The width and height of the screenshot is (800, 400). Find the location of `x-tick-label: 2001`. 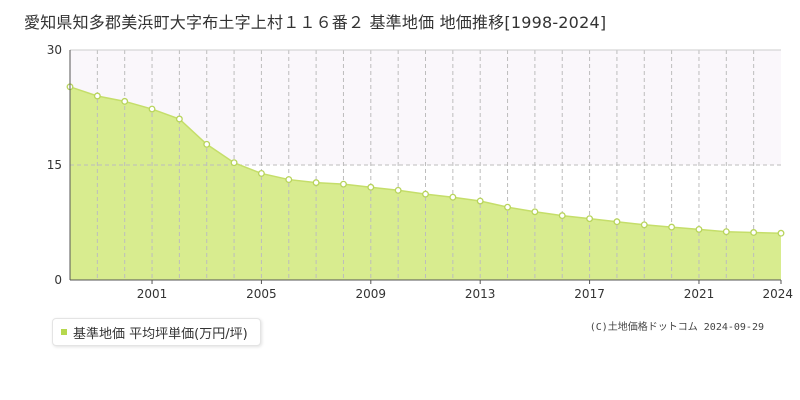

x-tick-label: 2001 is located at coordinates (152, 294).